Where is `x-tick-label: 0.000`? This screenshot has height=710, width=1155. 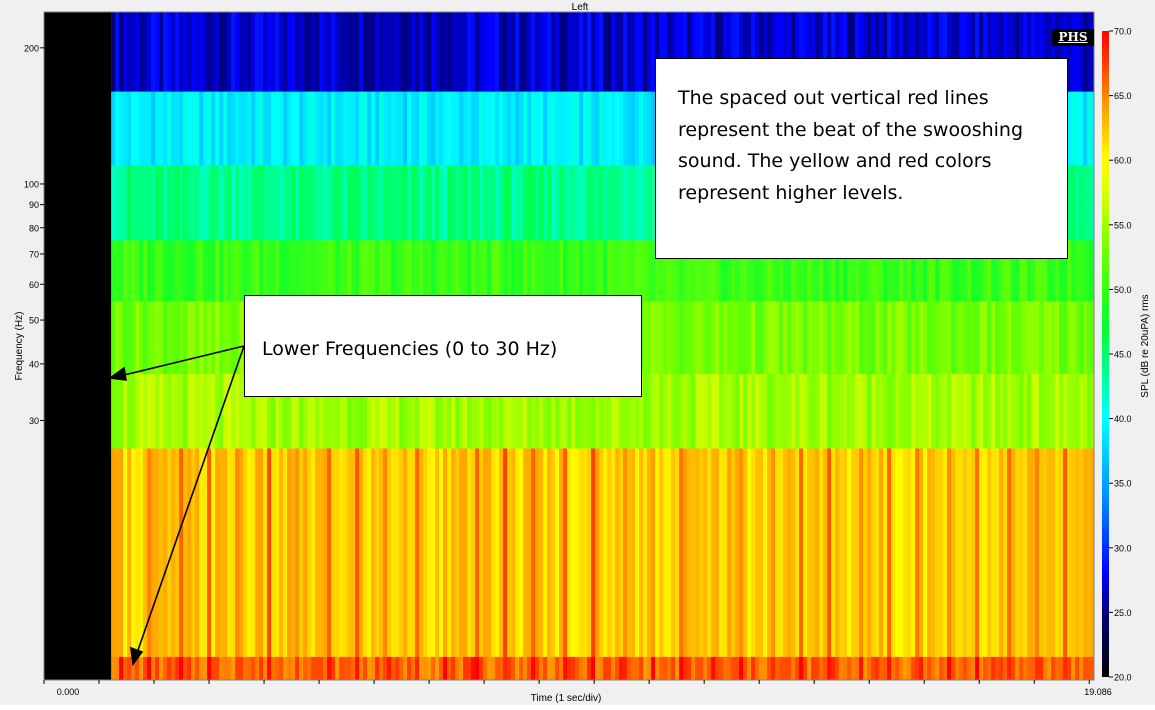
x-tick-label: 0.000 is located at coordinates (68, 692).